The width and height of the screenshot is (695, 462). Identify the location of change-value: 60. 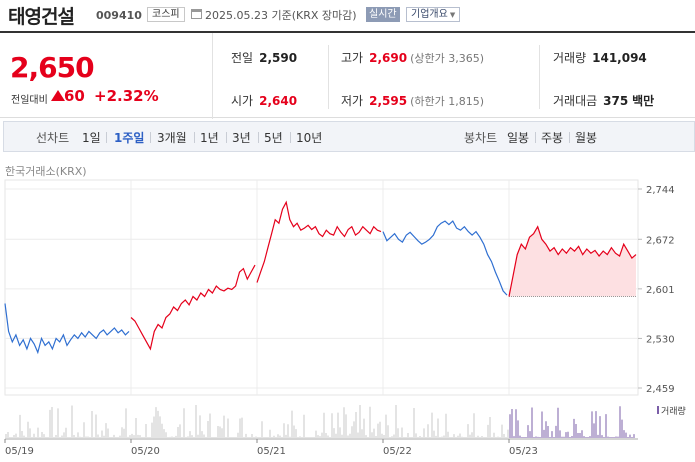
(74, 96).